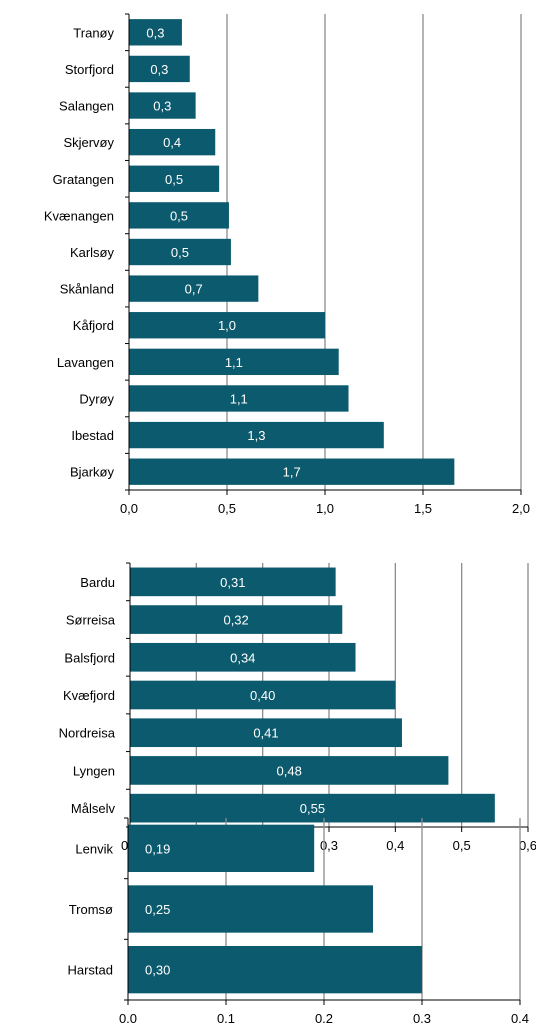 The width and height of the screenshot is (536, 1034). I want to click on data-label: 0,41, so click(265, 733).